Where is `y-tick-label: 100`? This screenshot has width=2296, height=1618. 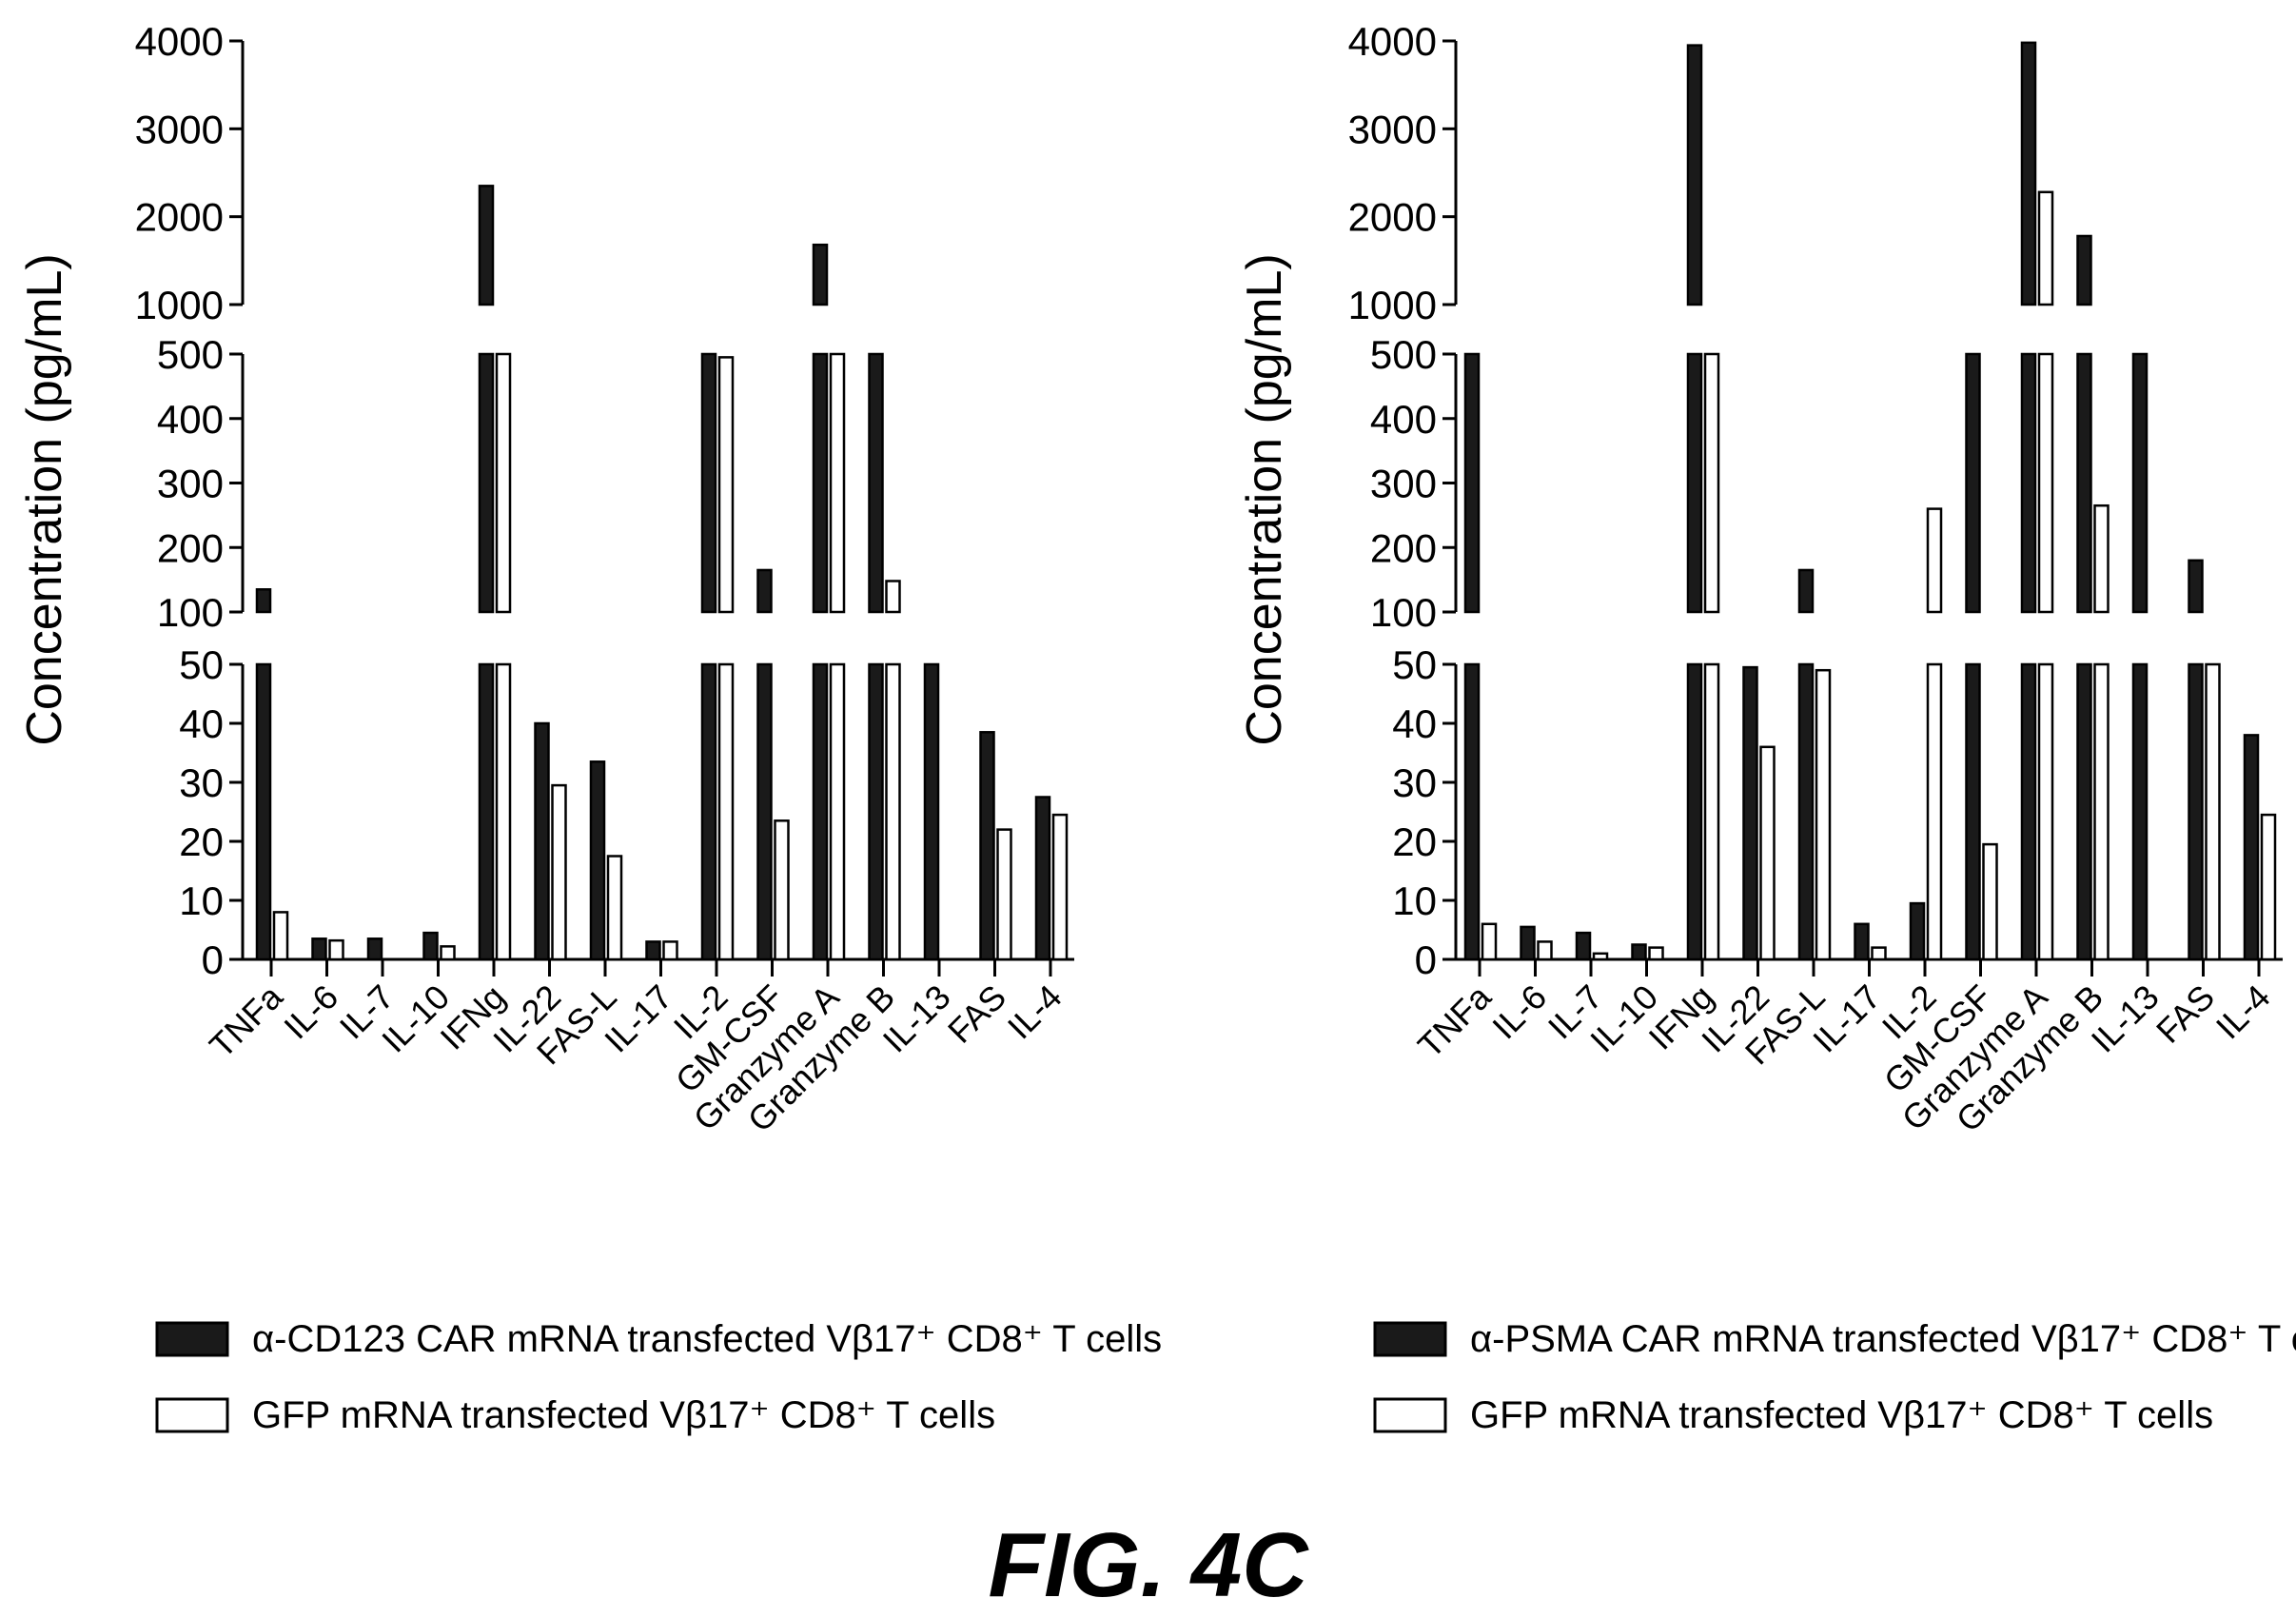
y-tick-label: 100 is located at coordinates (1403, 612).